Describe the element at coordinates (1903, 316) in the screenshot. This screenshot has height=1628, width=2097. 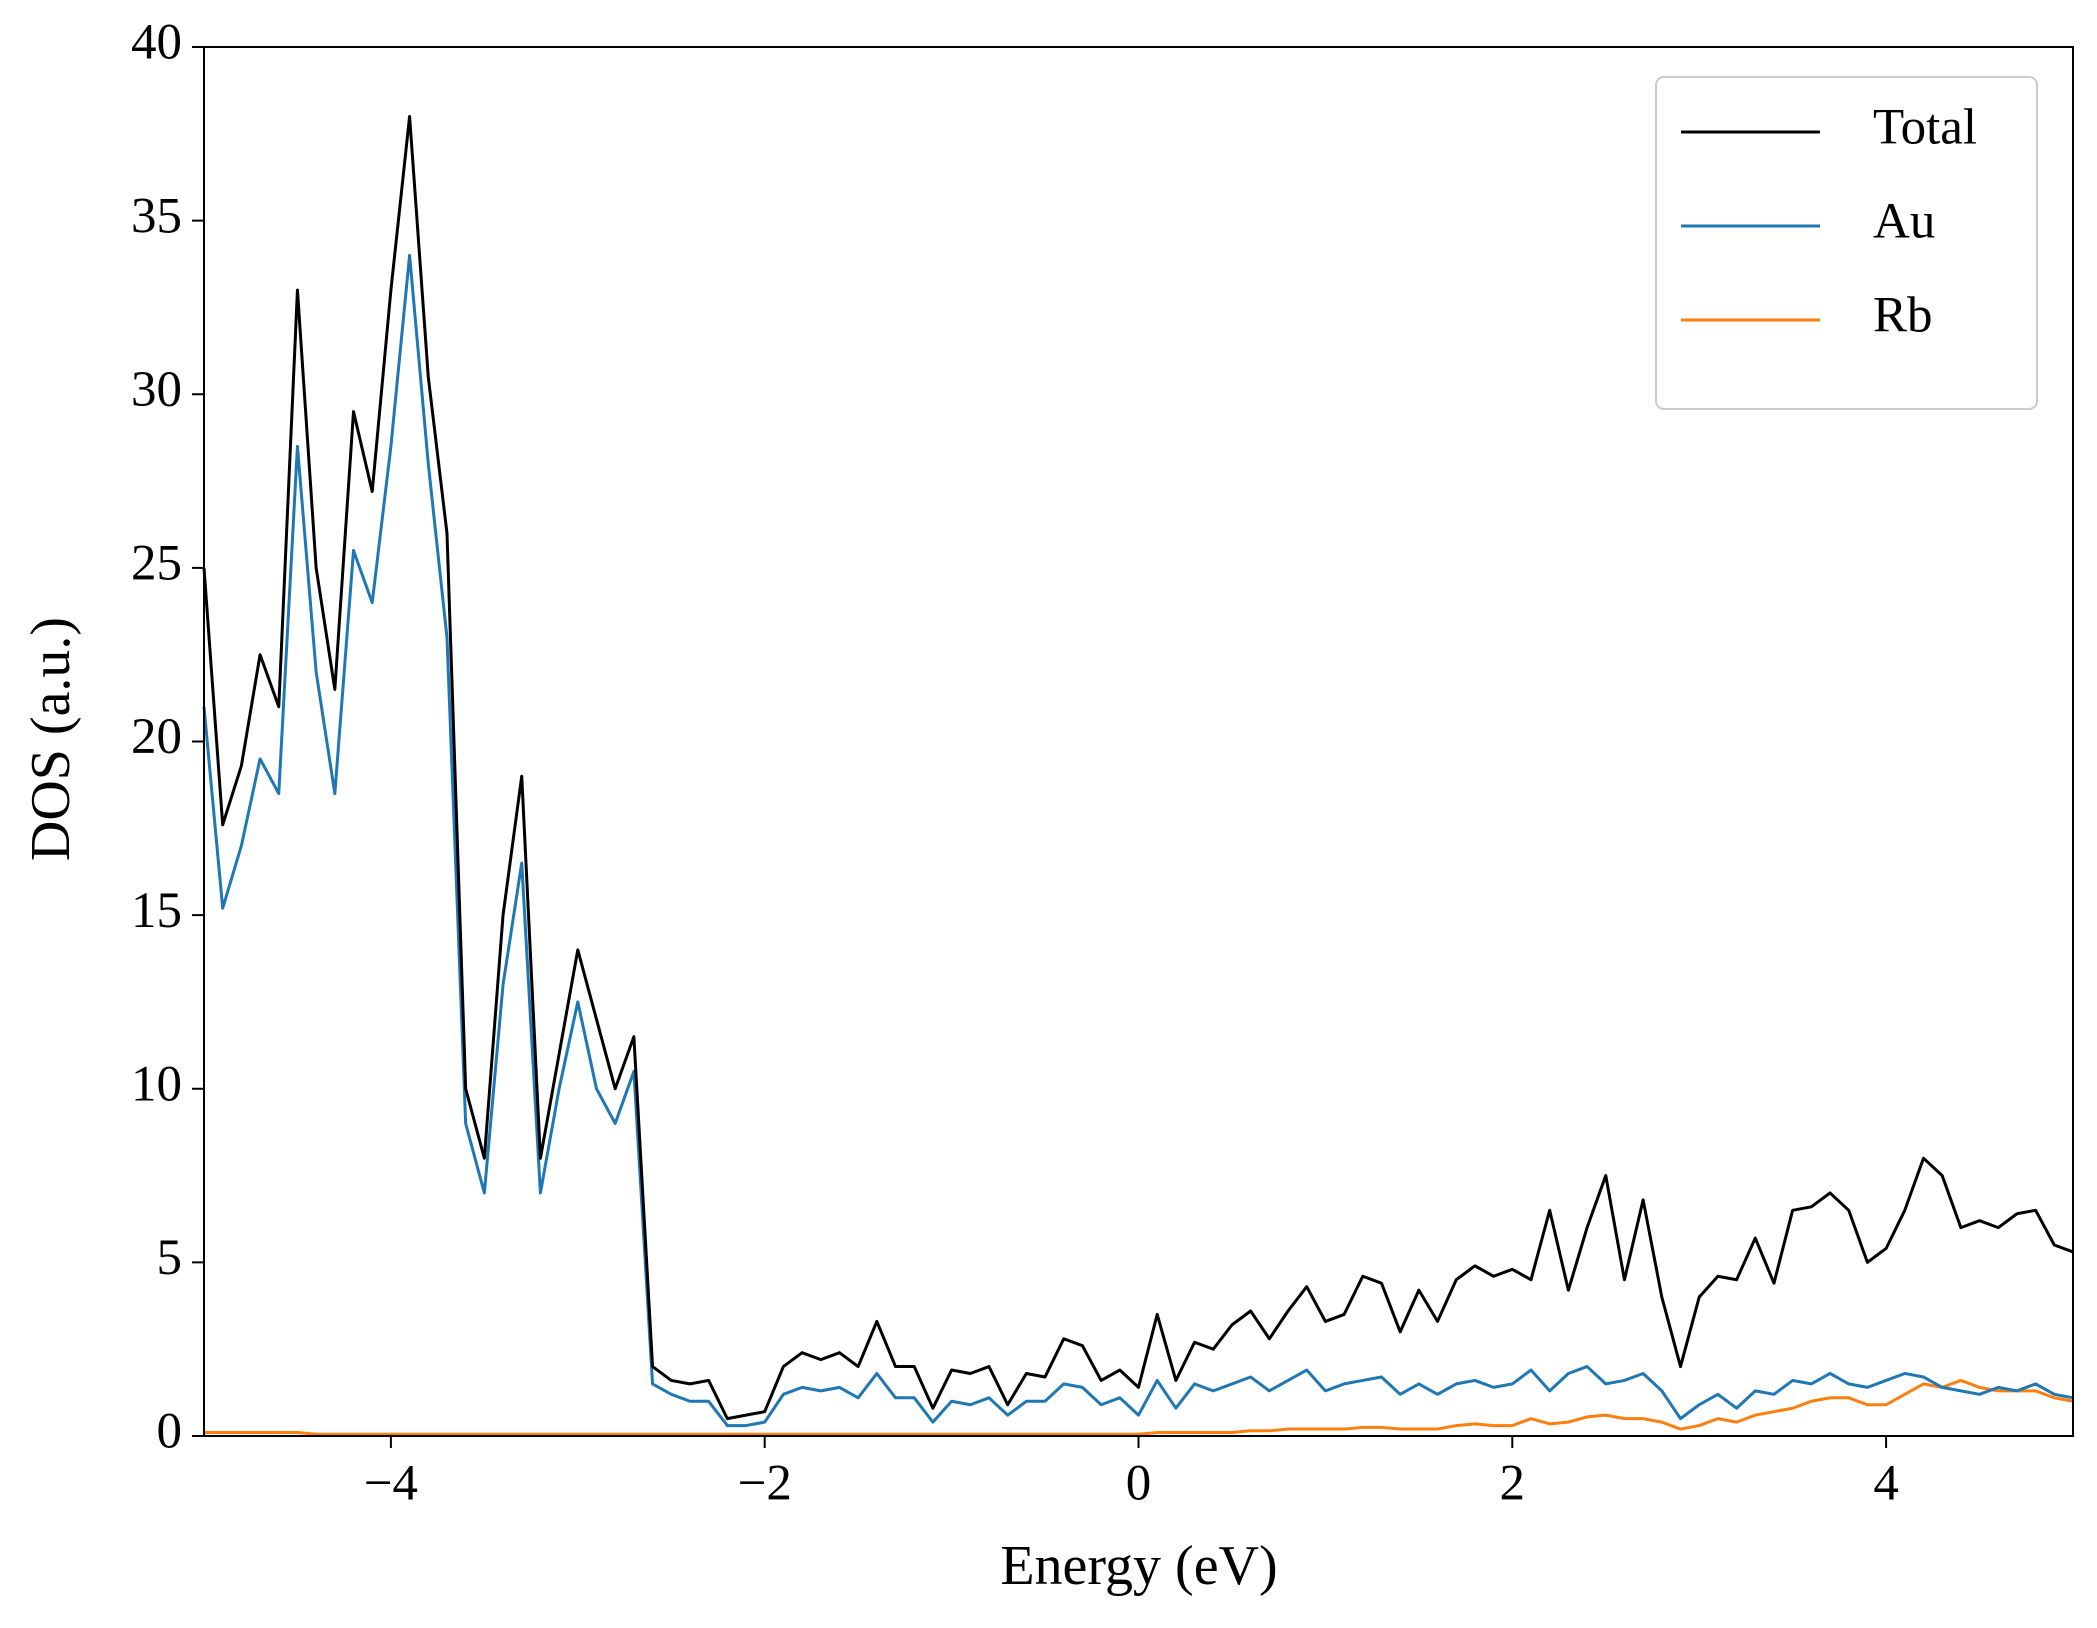
I see `legend-label: Rb` at that location.